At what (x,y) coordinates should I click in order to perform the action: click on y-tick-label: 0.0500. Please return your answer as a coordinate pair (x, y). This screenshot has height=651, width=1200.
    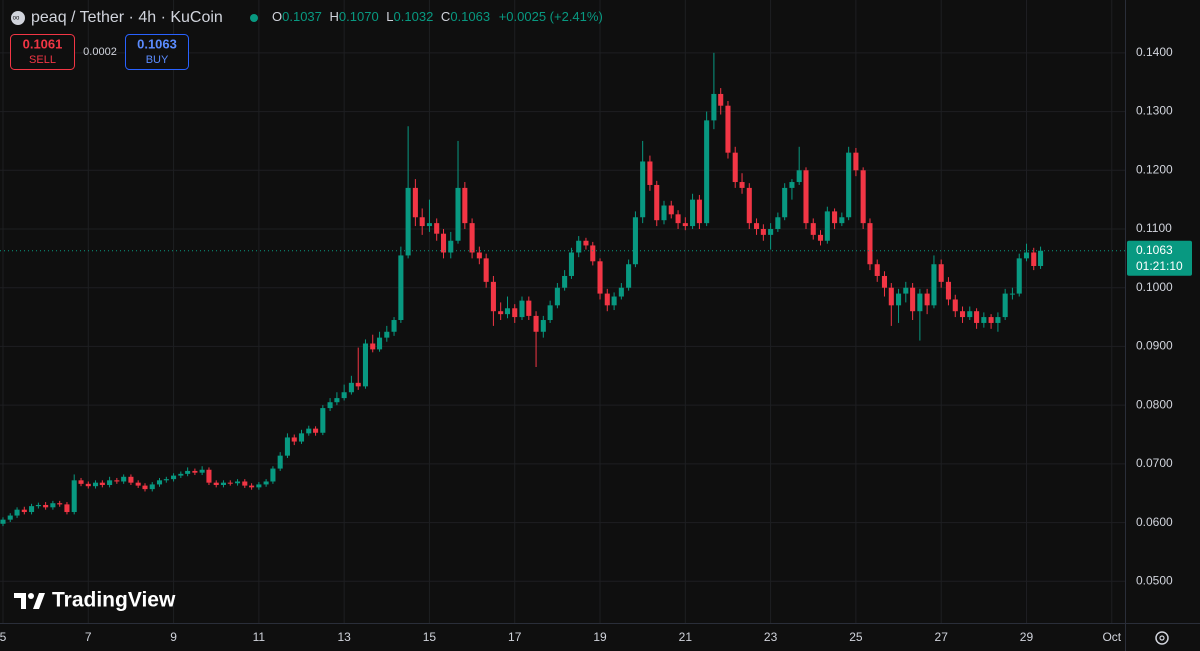
    Looking at the image, I should click on (1154, 580).